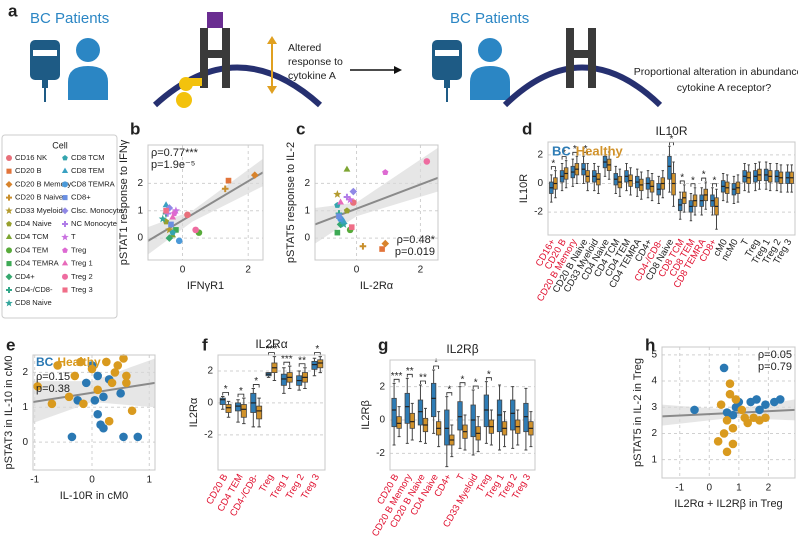  What do you see at coordinates (33, 302) in the screenshot?
I see `legend-label: CD8 Naive` at bounding box center [33, 302].